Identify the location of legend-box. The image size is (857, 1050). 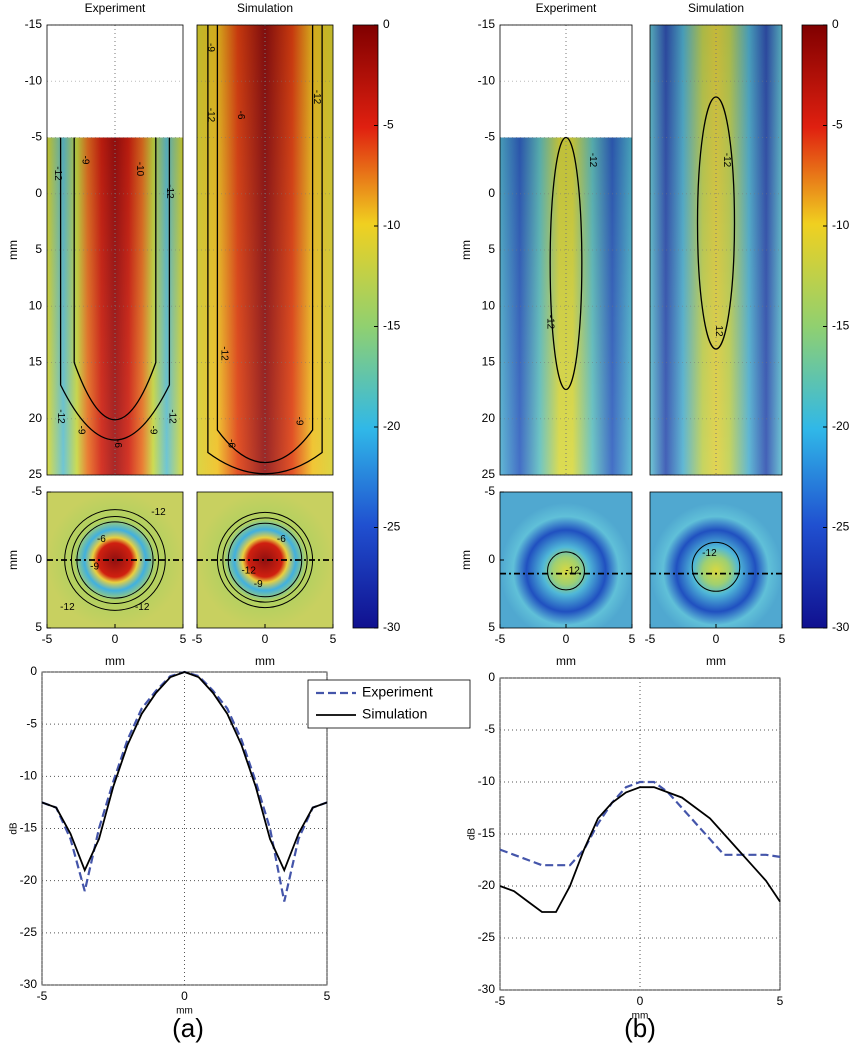
(389, 704).